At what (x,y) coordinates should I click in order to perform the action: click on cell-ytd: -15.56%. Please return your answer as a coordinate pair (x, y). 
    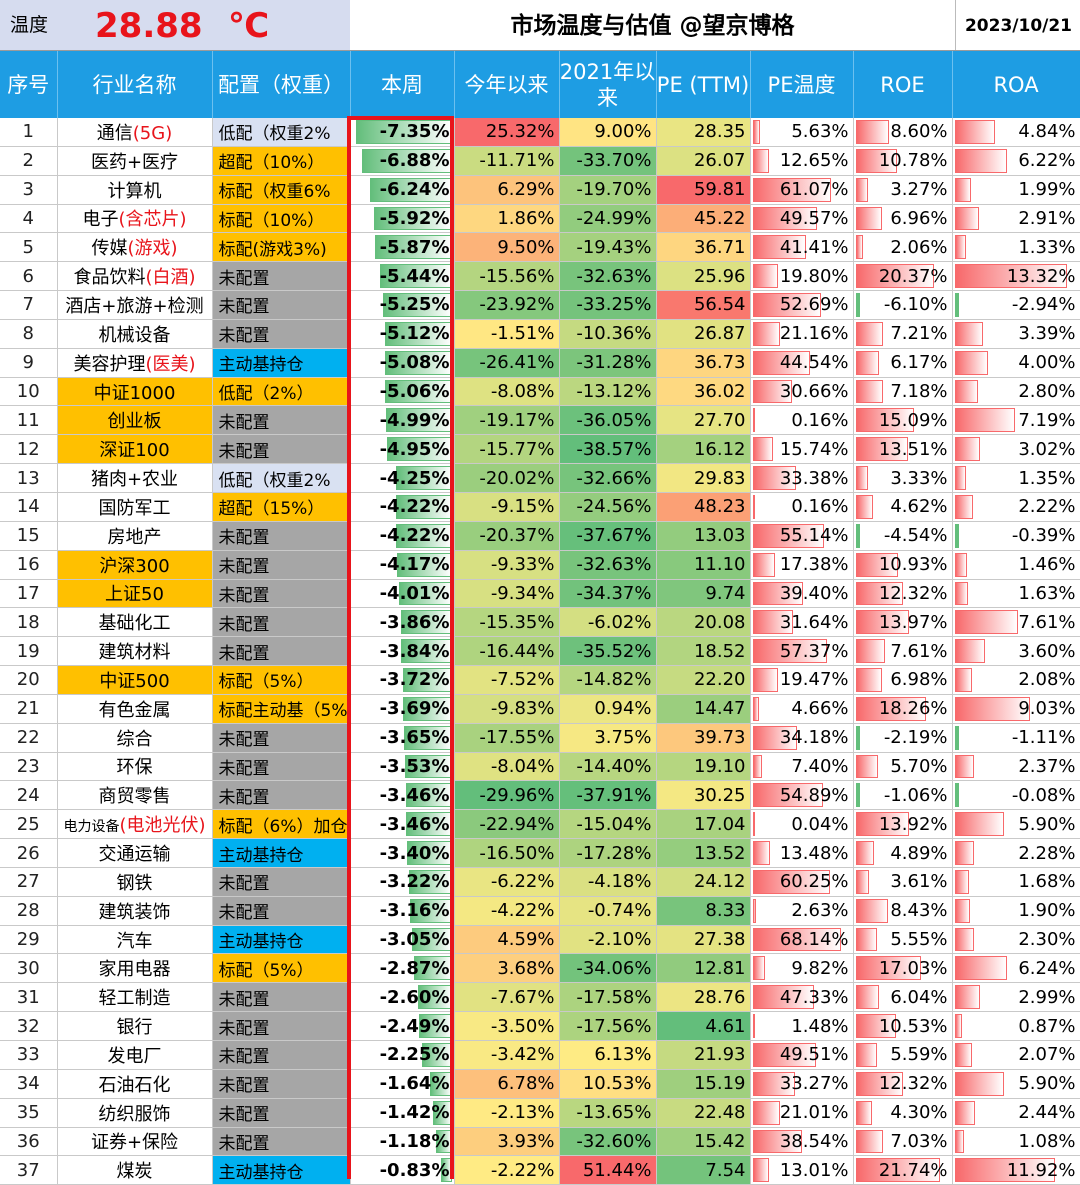
    Looking at the image, I should click on (507, 276).